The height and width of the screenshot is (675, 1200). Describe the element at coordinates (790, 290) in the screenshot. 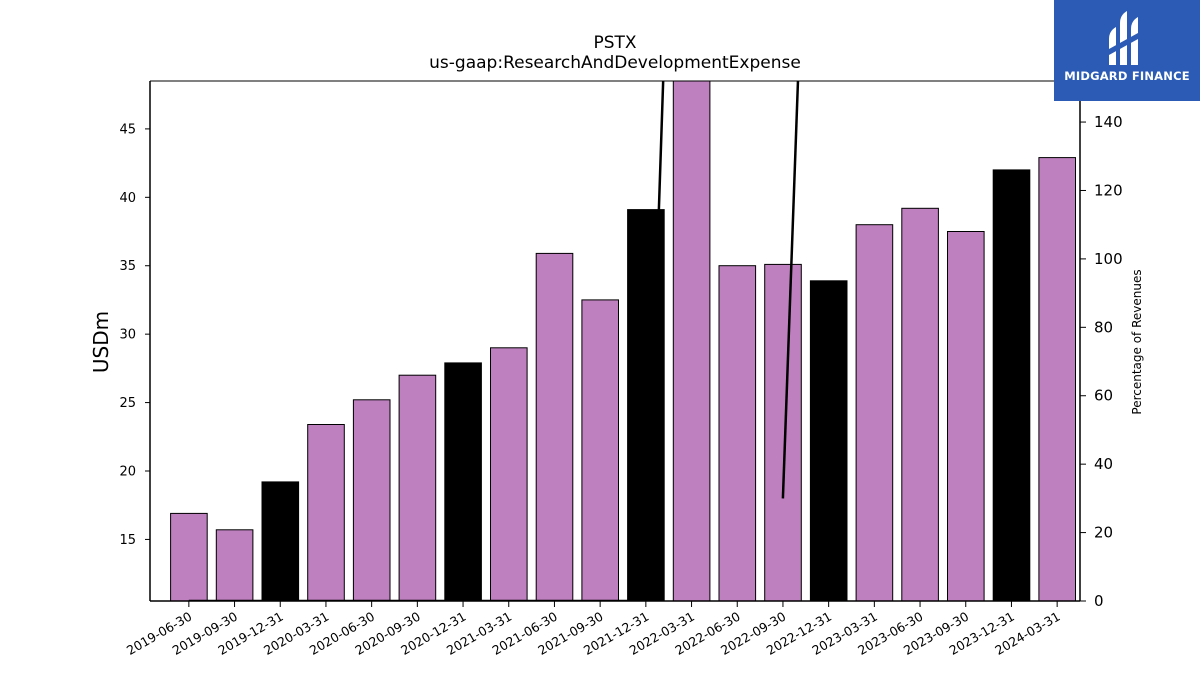

I see `percentage-line` at that location.